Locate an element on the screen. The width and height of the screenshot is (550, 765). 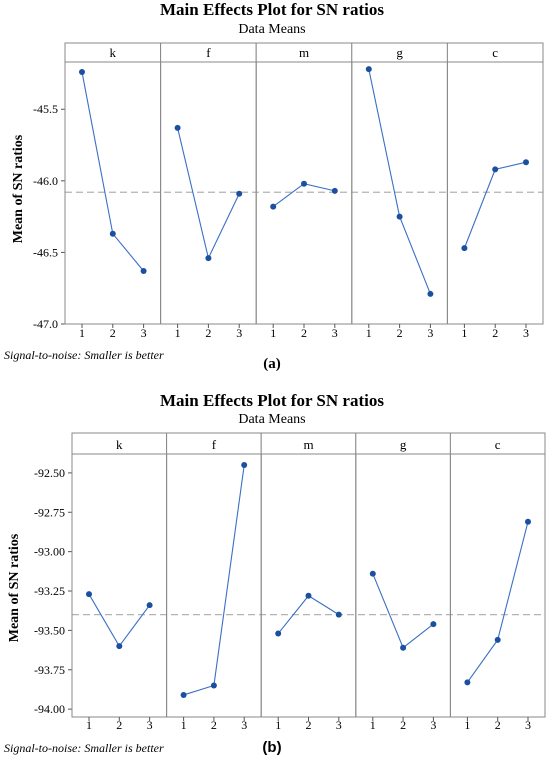
series-line-m is located at coordinates (303, 195).